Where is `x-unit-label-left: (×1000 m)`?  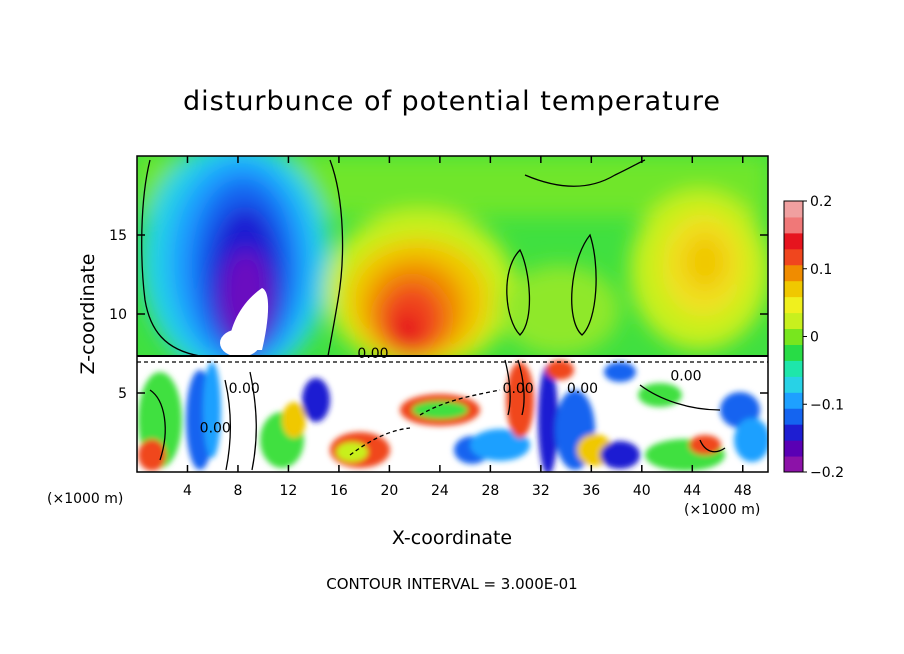 x-unit-label-left: (×1000 m) is located at coordinates (85, 499).